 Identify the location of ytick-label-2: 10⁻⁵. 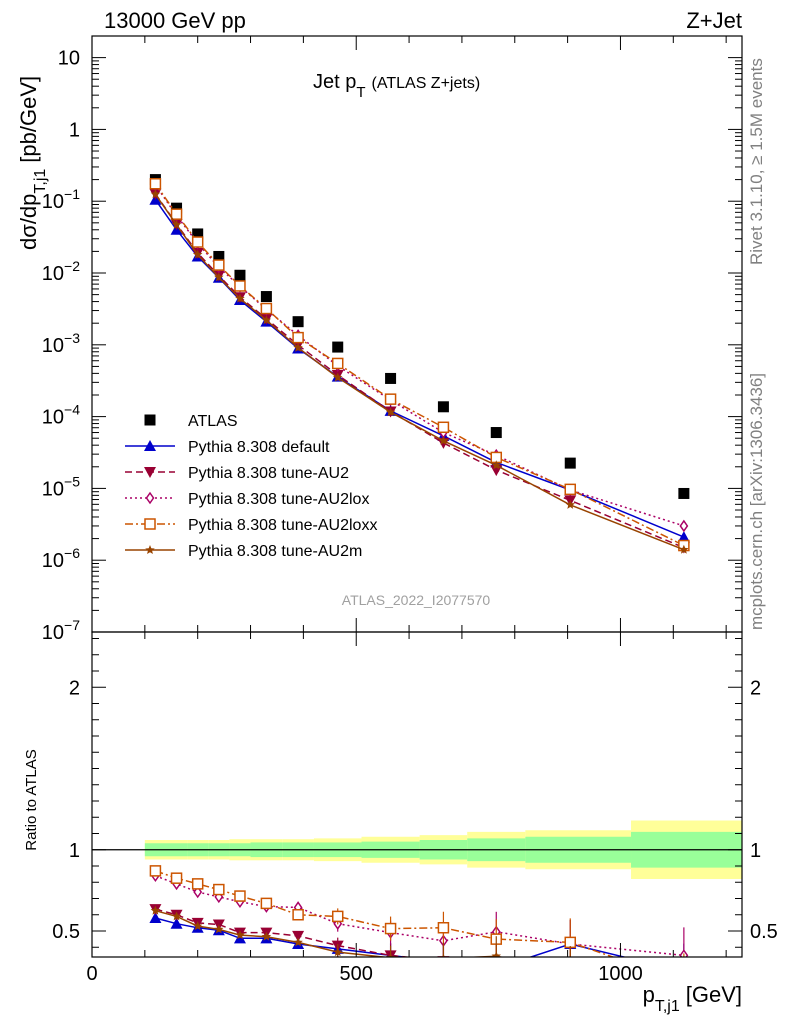
(61, 486).